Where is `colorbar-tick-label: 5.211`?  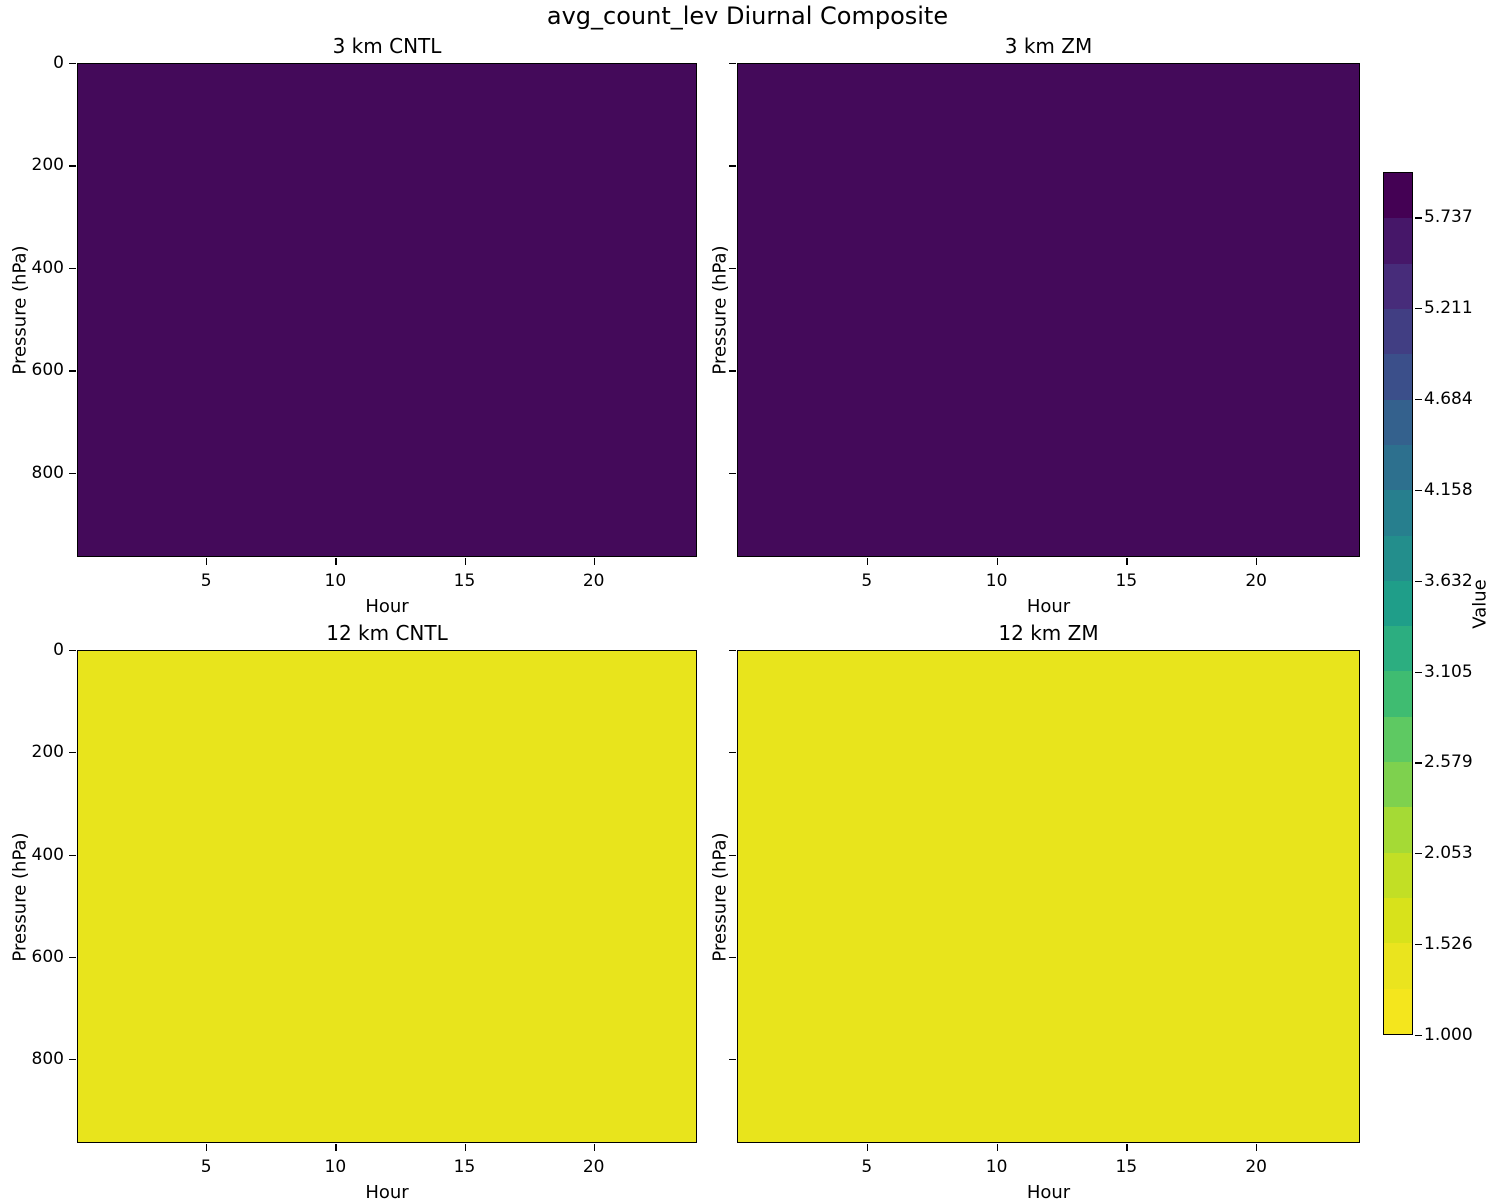 colorbar-tick-label: 5.211 is located at coordinates (1448, 308).